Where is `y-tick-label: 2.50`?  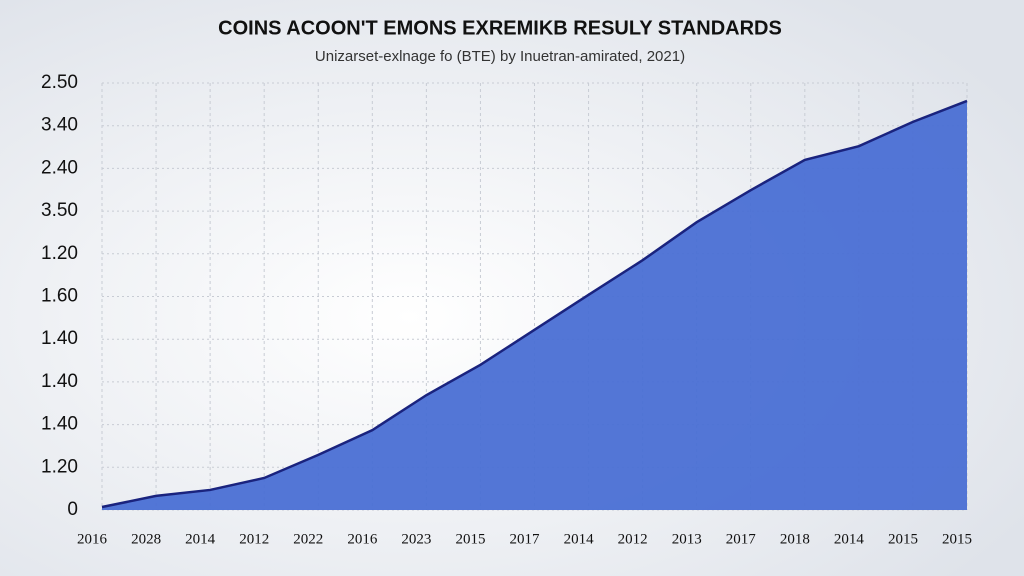 y-tick-label: 2.50 is located at coordinates (59, 82).